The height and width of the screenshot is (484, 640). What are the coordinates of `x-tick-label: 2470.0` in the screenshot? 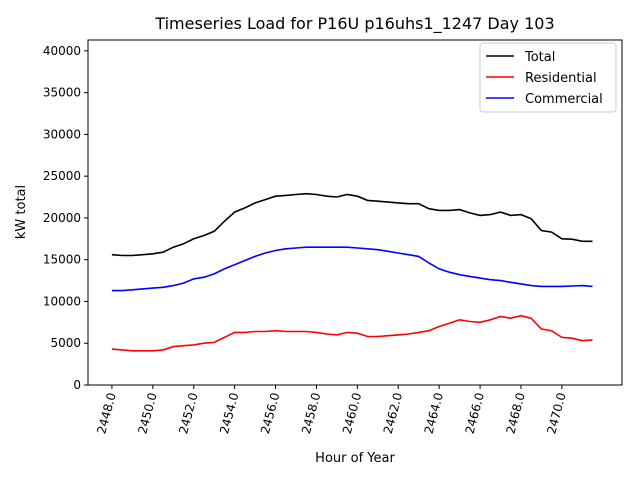 It's located at (556, 413).